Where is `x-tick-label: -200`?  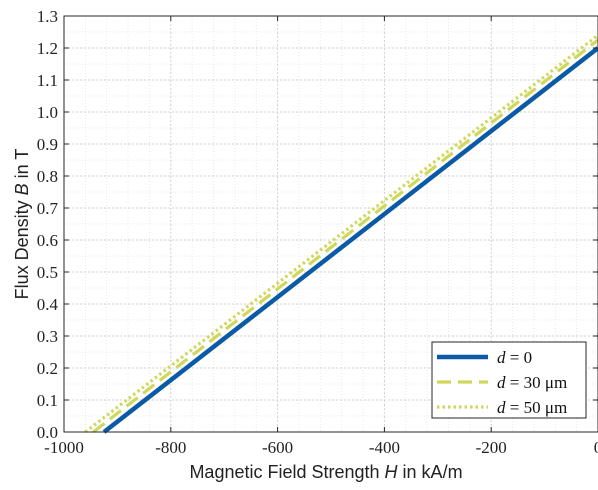 x-tick-label: -200 is located at coordinates (491, 447).